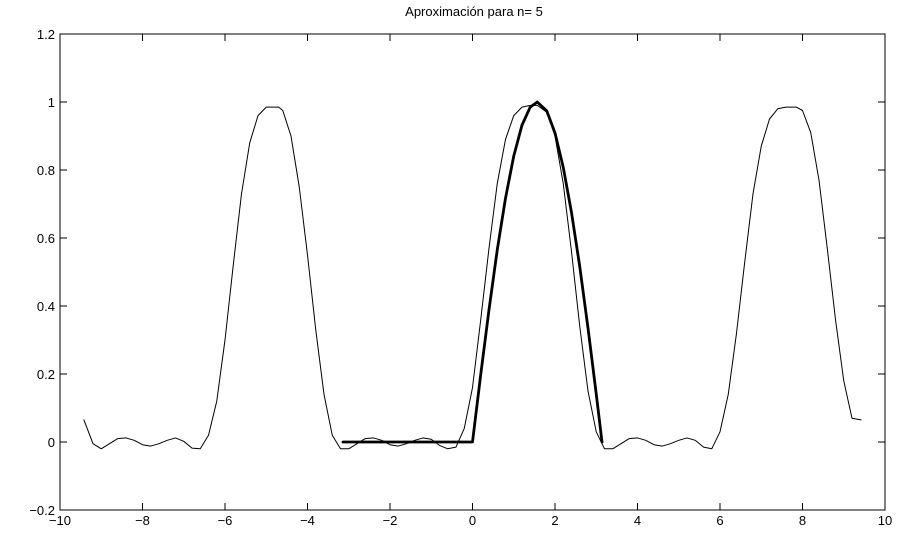 This screenshot has width=906, height=535. I want to click on x-tick-label: 2, so click(554, 520).